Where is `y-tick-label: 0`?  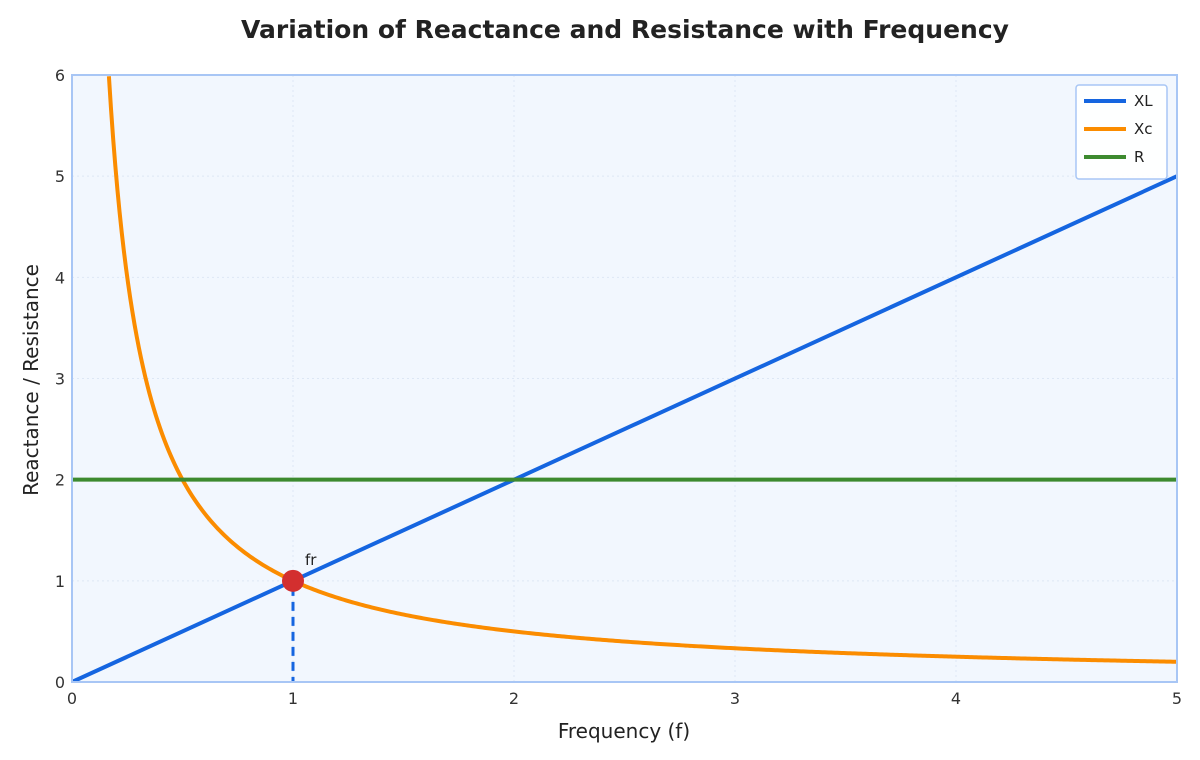 y-tick-label: 0 is located at coordinates (60, 682).